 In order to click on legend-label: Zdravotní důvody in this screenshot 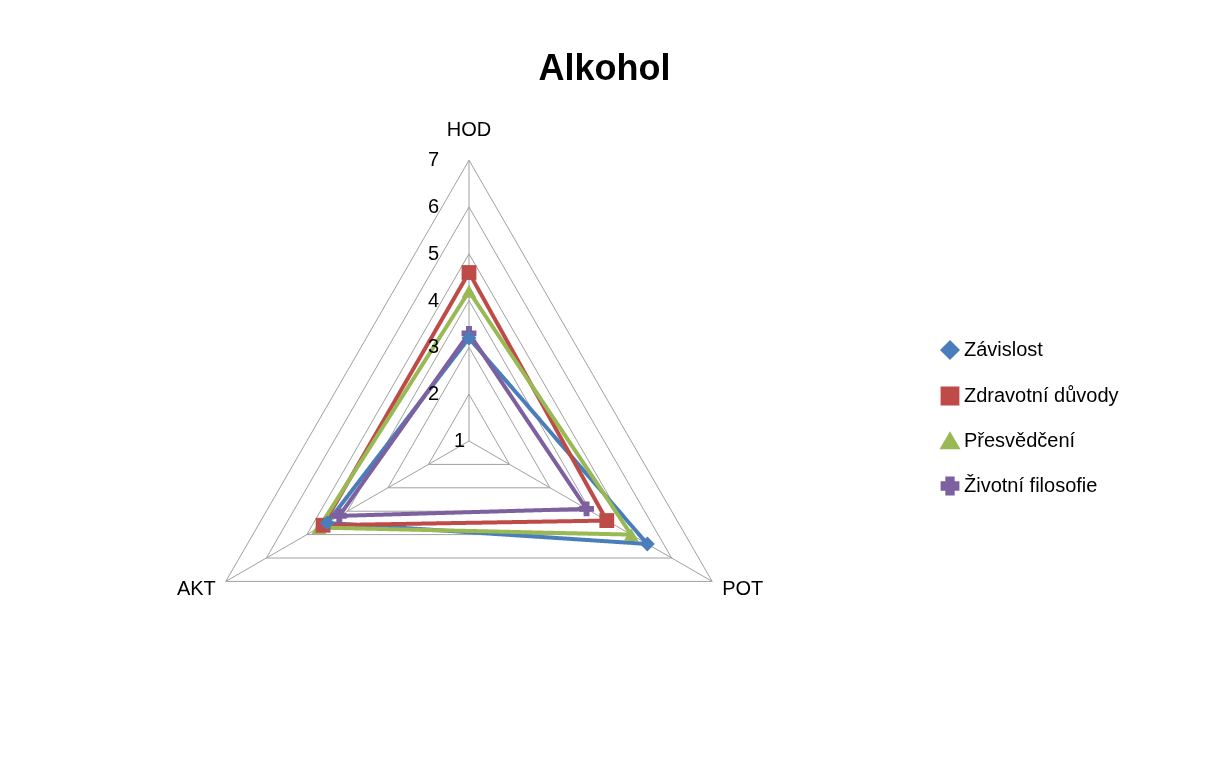, I will do `click(1041, 395)`.